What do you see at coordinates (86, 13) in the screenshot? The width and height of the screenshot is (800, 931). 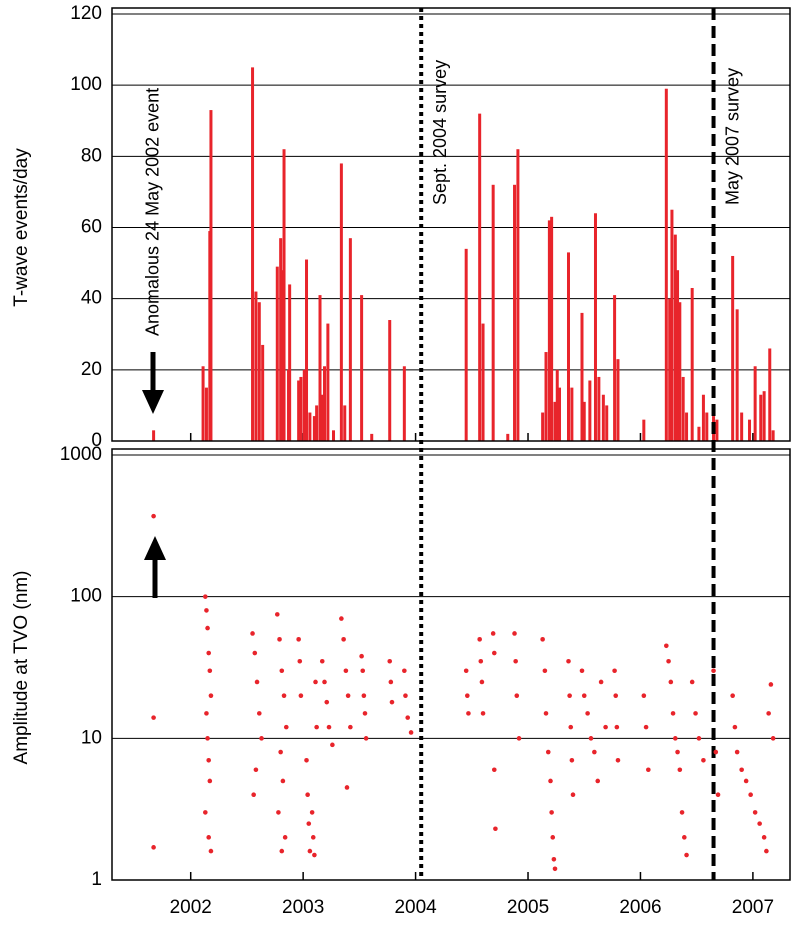 I see `y-tick-label: 120` at bounding box center [86, 13].